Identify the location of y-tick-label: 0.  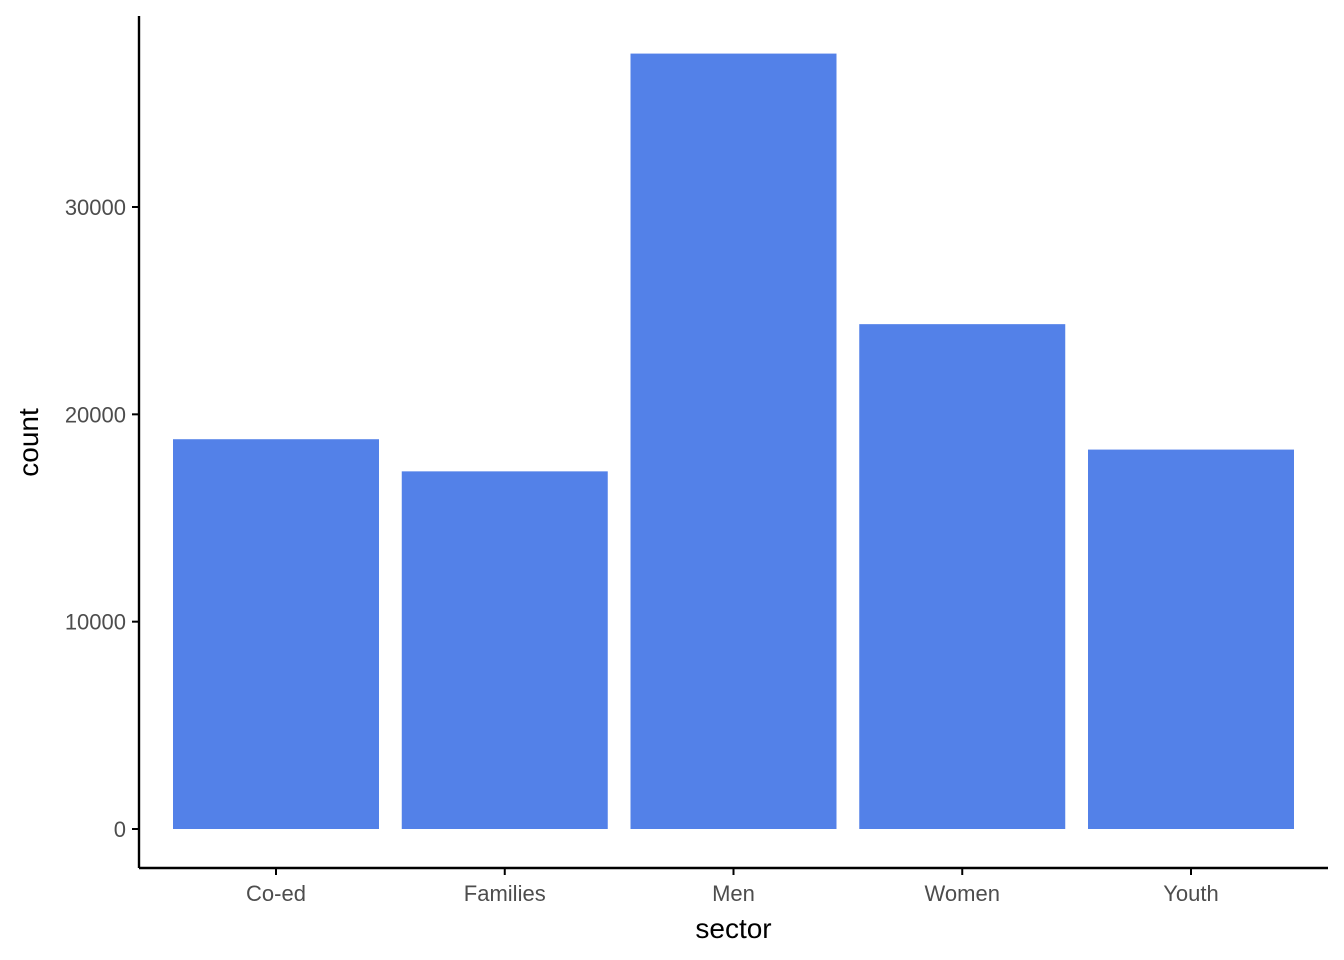
(120, 829).